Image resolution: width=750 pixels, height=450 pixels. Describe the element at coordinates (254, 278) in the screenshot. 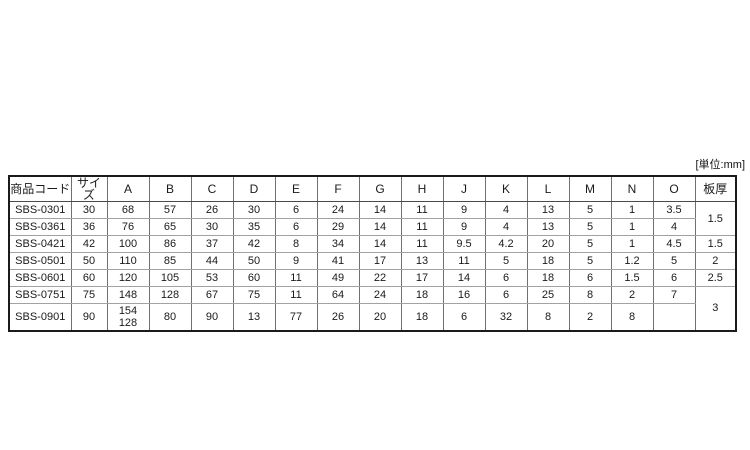

I see `cell-value: 60` at that location.